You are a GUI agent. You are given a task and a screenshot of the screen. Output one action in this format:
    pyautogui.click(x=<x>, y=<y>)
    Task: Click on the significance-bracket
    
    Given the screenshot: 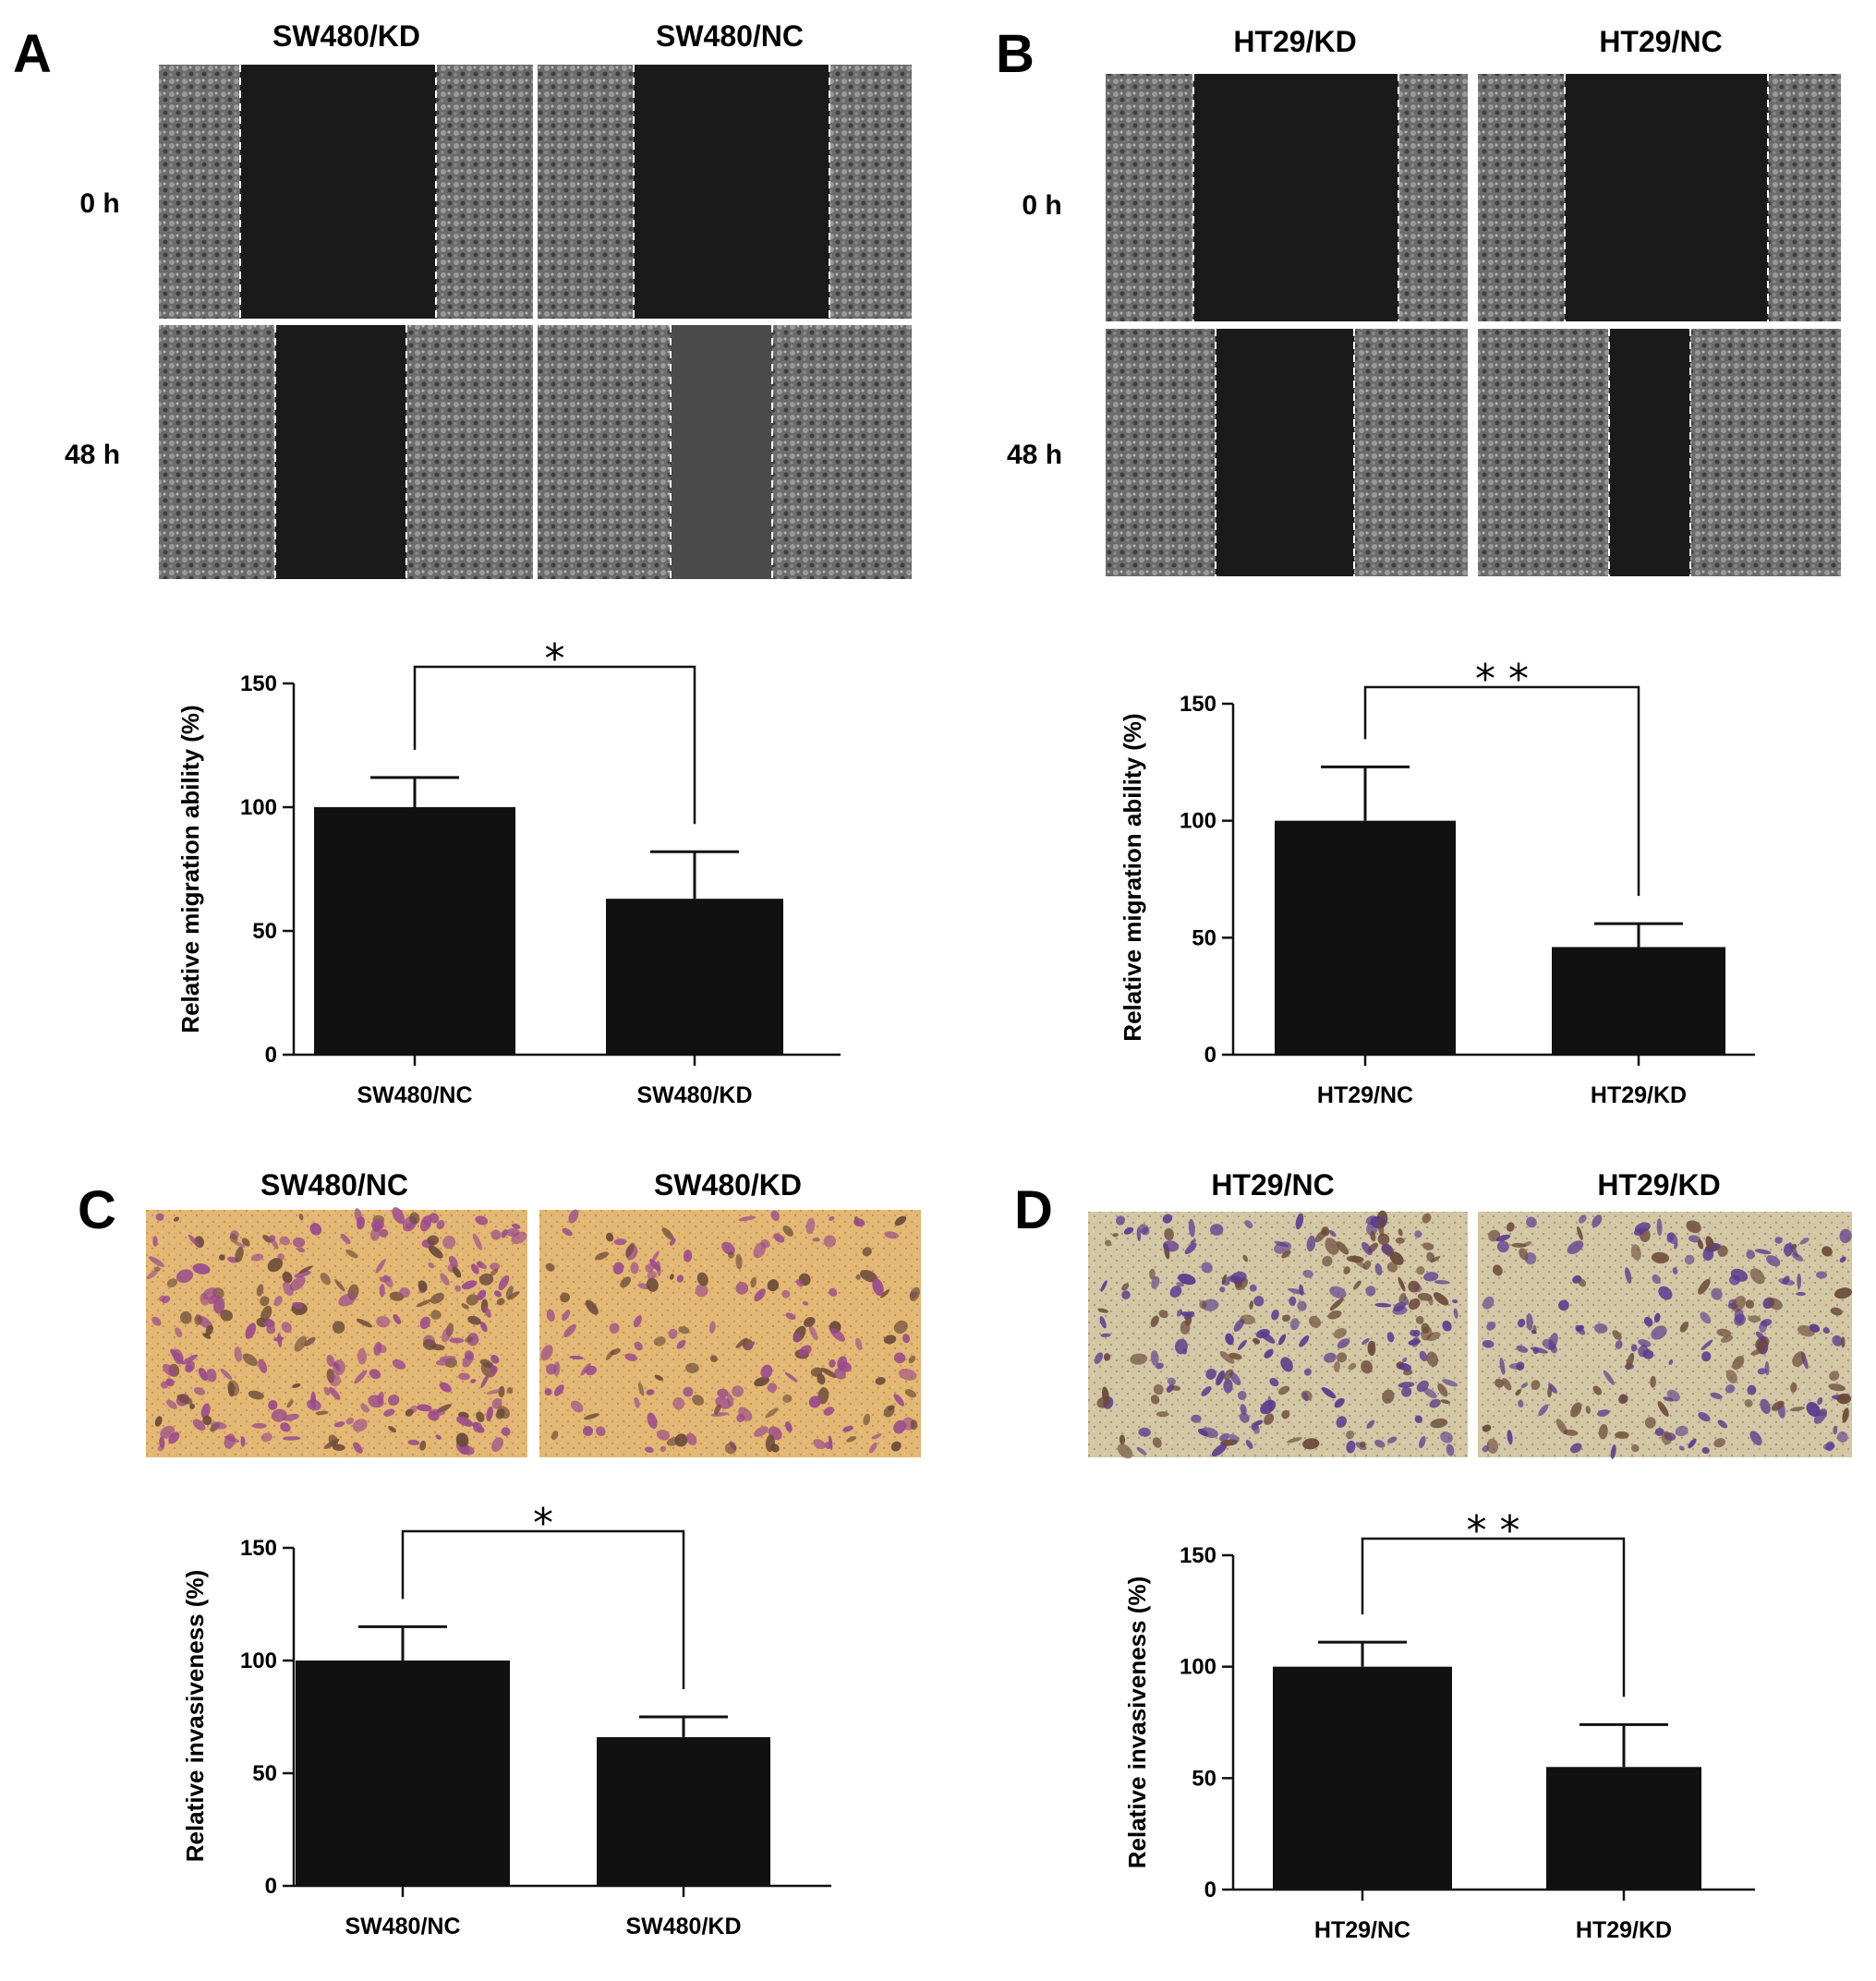 What is the action you would take?
    pyautogui.click(x=1493, y=1617)
    